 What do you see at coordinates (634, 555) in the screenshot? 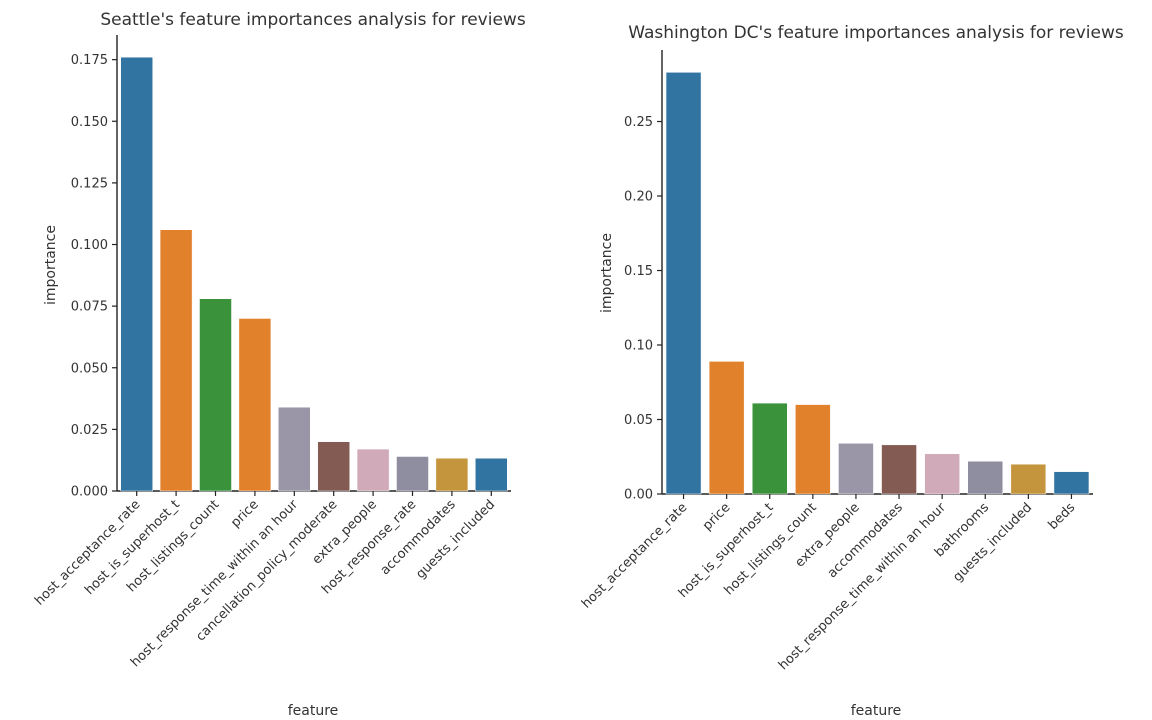
I see `washington-dc-x-tick-label: host_acceptance_rate` at bounding box center [634, 555].